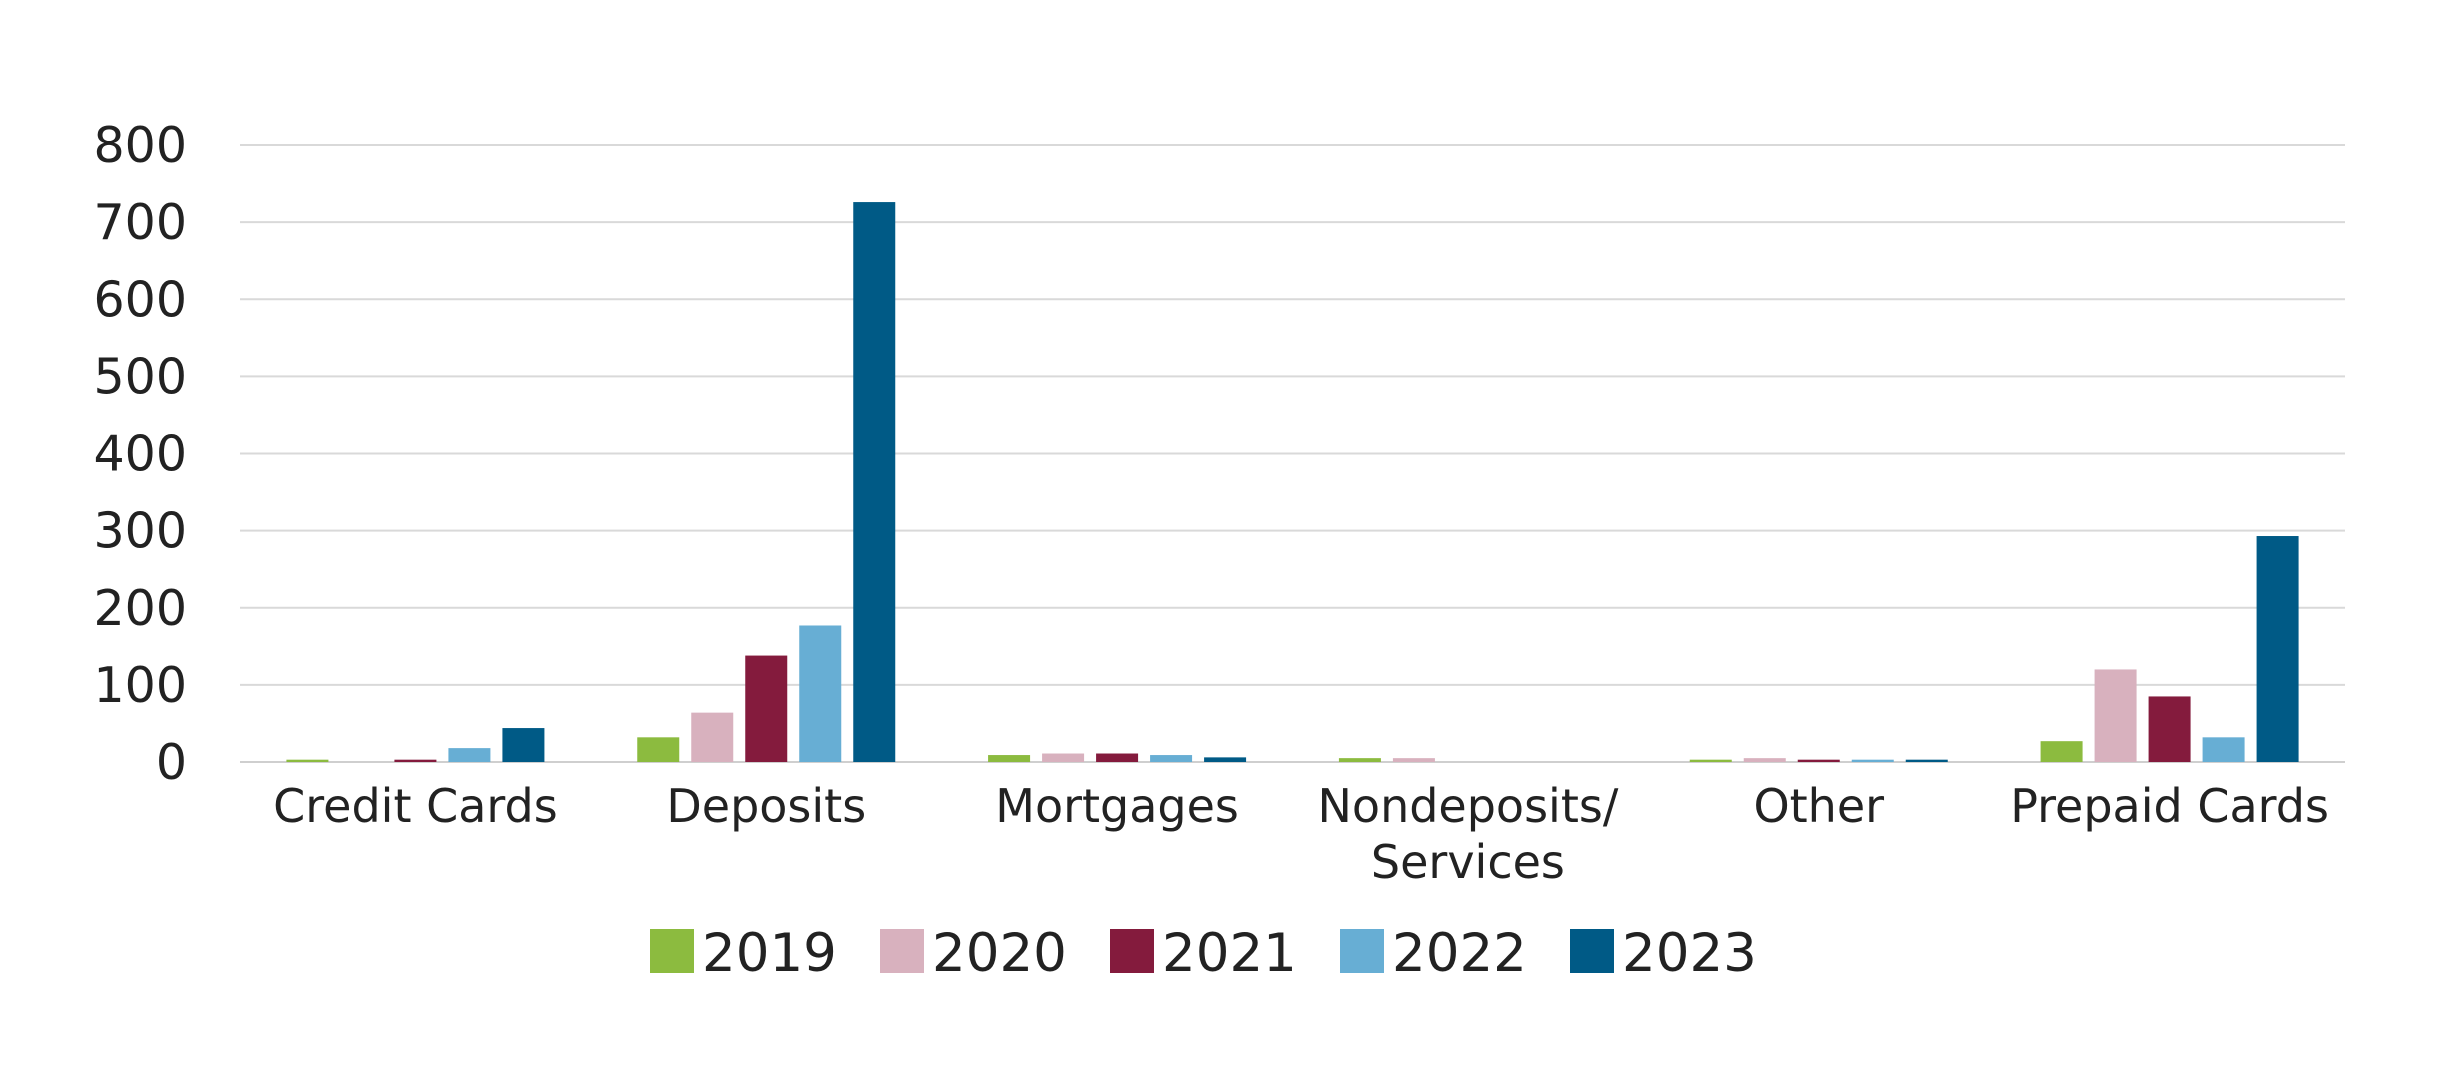 The width and height of the screenshot is (2442, 1074). What do you see at coordinates (1468, 862) in the screenshot?
I see `x-category-label: Services` at bounding box center [1468, 862].